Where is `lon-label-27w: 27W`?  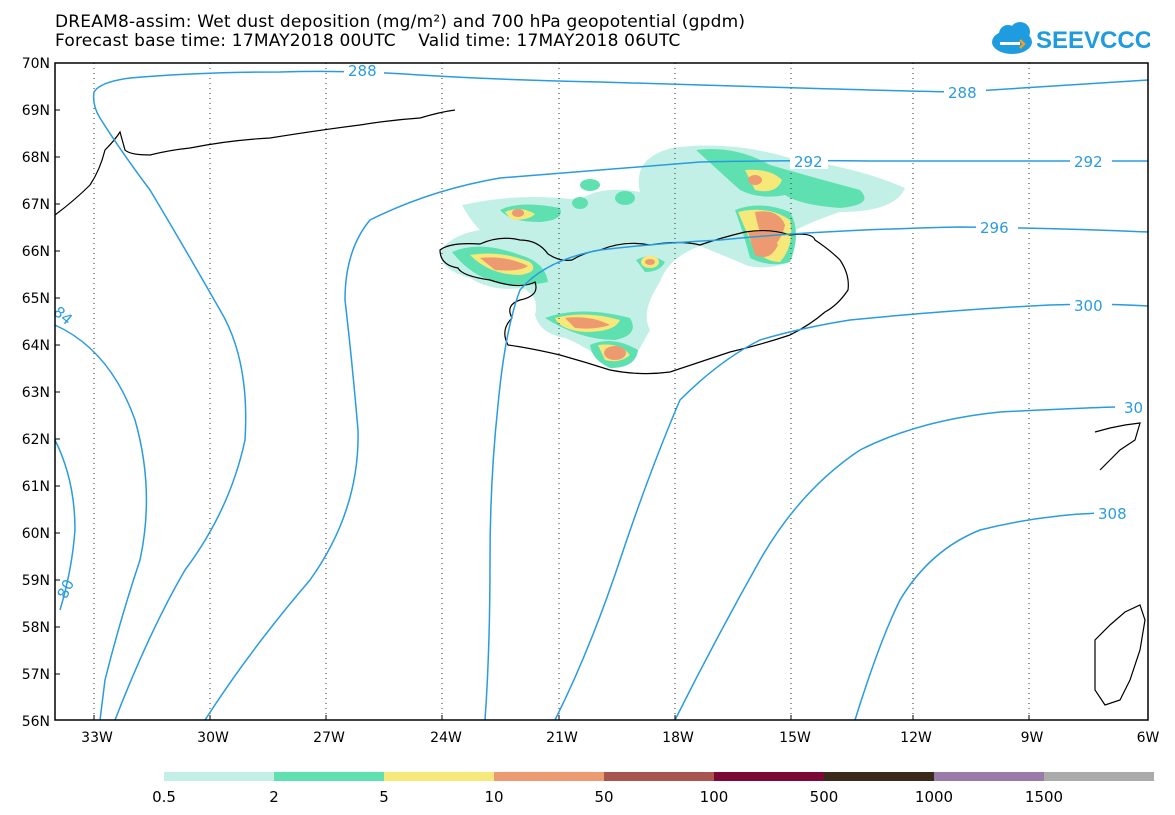 lon-label-27w: 27W is located at coordinates (329, 738).